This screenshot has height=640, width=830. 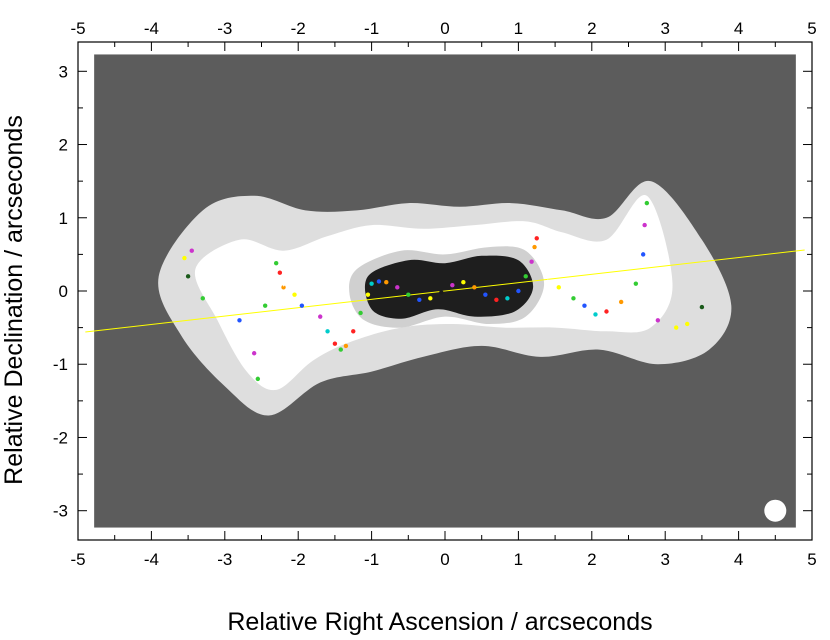 What do you see at coordinates (738, 559) in the screenshot?
I see `x-tick-label-bottom: 4` at bounding box center [738, 559].